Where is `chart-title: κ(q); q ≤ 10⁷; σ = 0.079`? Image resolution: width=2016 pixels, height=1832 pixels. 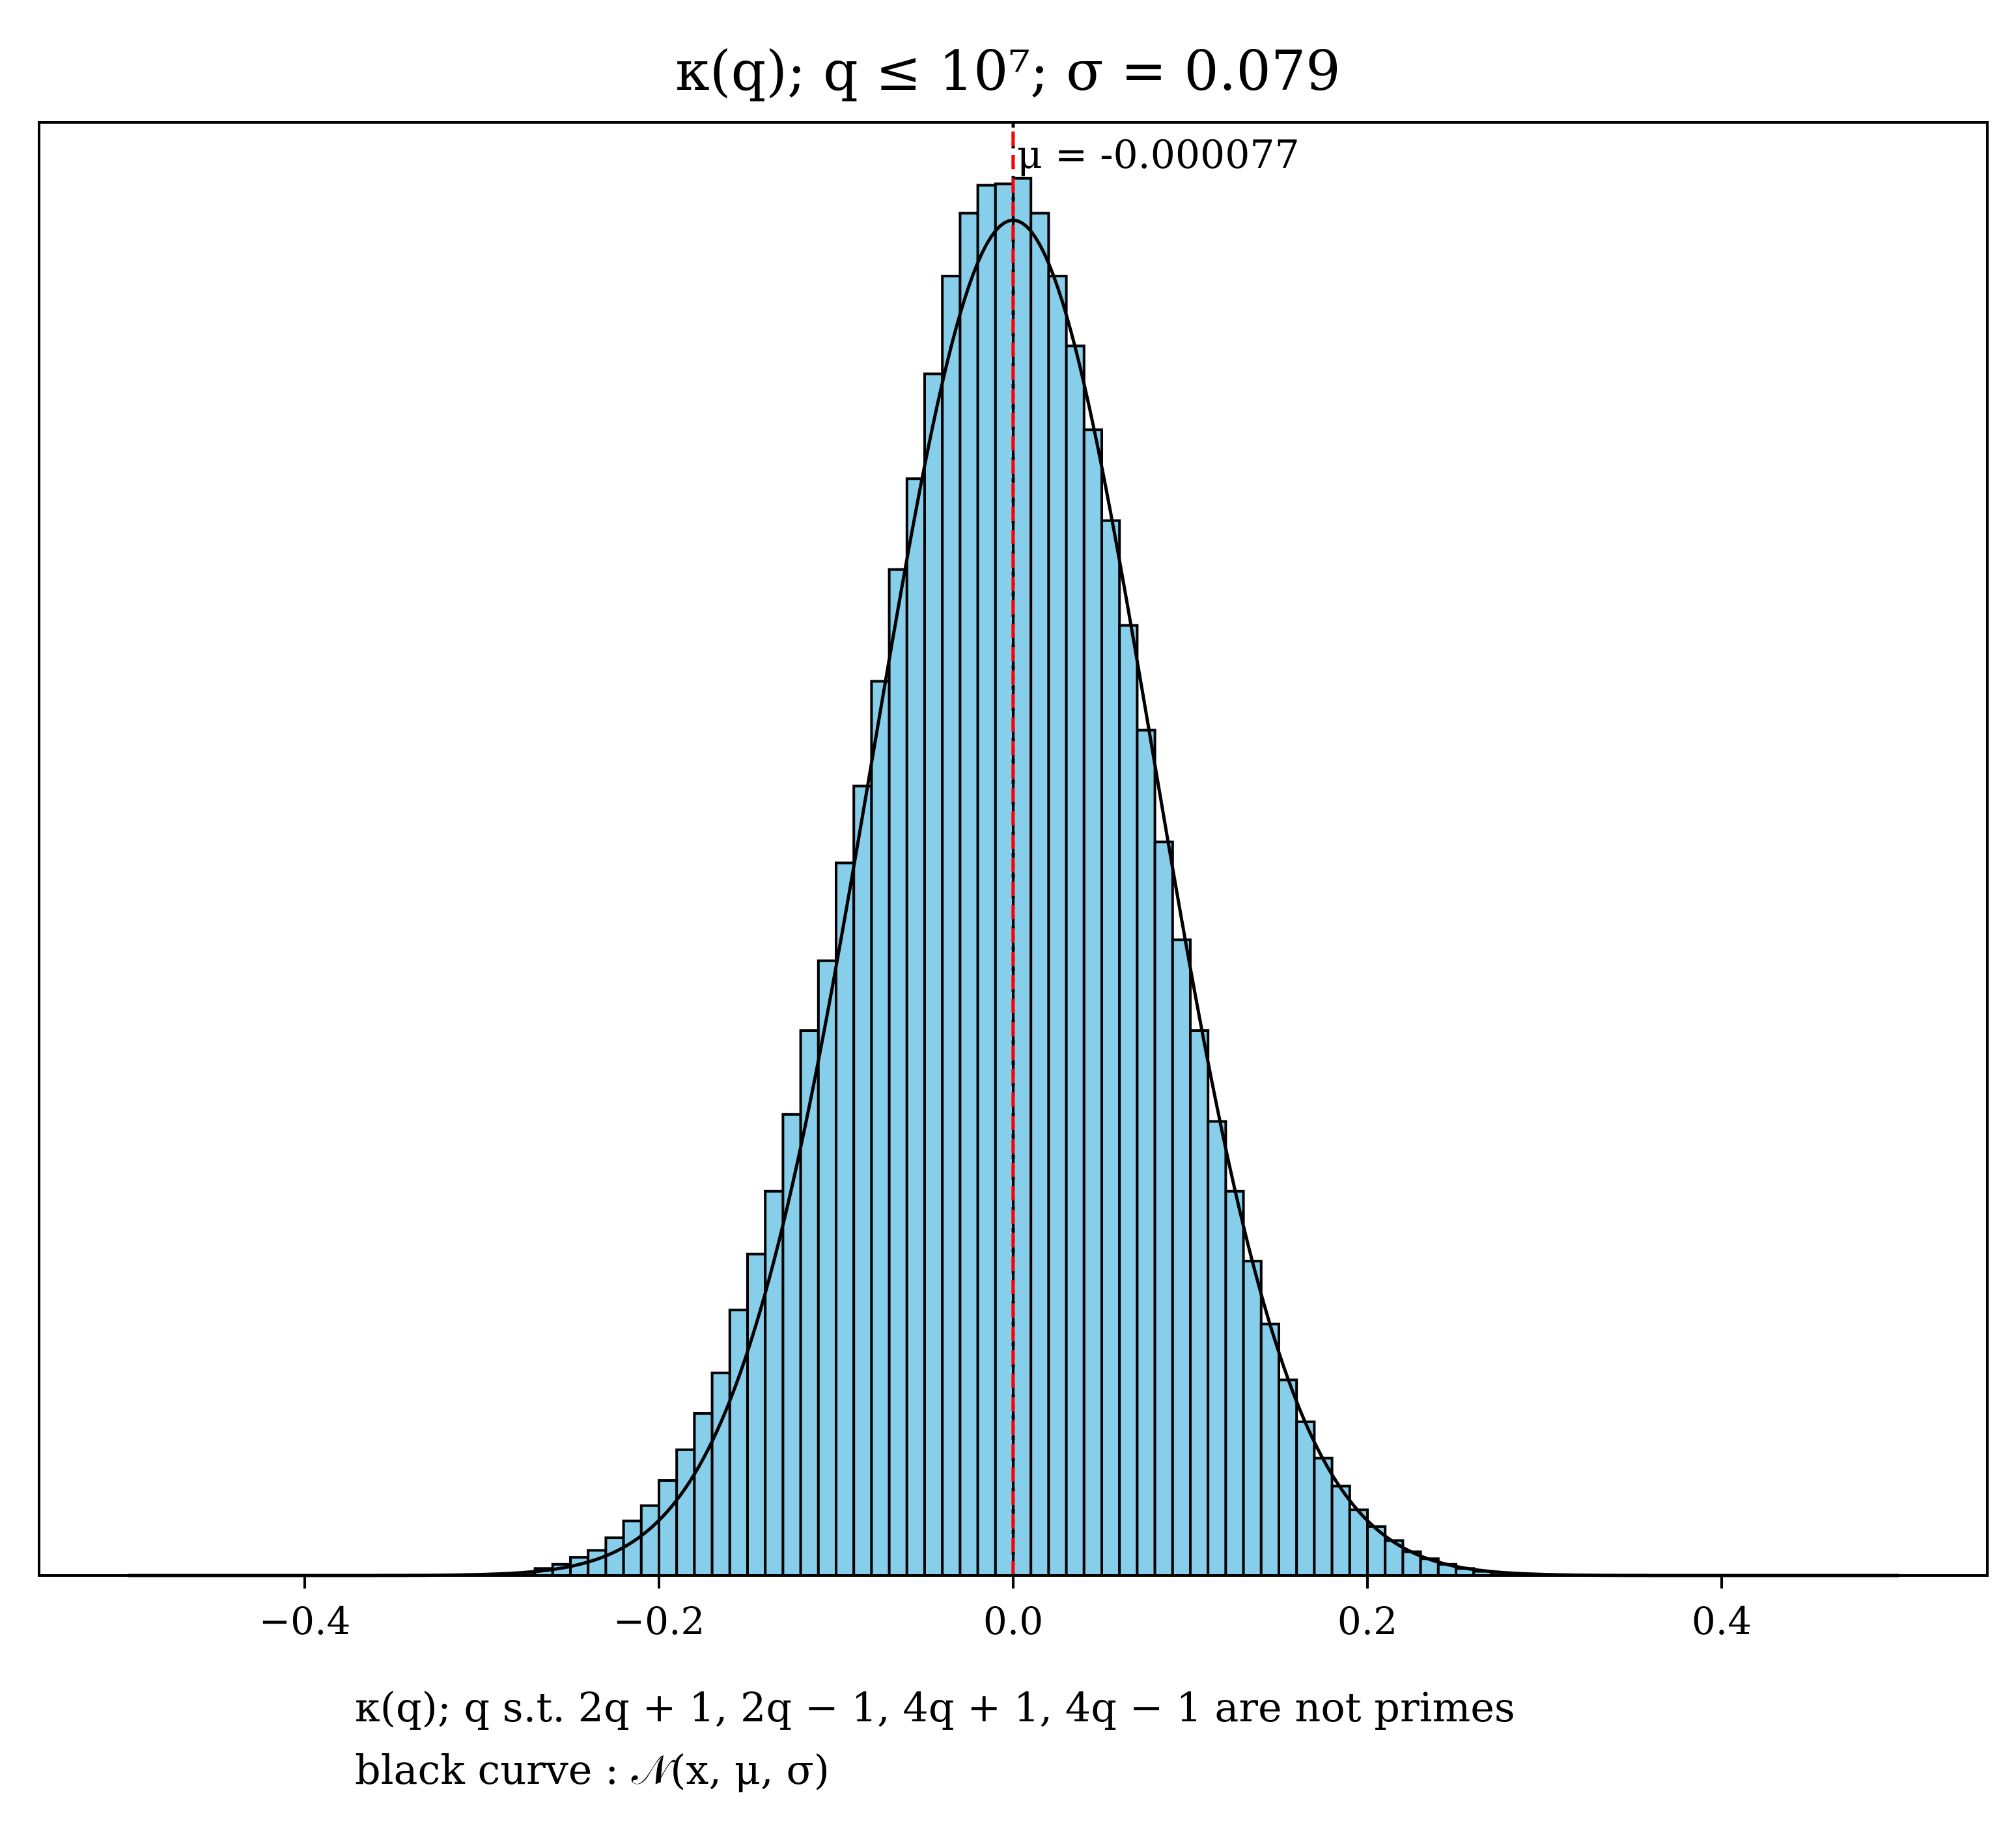
chart-title: κ(q); q ≤ 10⁷; σ = 0.079 is located at coordinates (1008, 71).